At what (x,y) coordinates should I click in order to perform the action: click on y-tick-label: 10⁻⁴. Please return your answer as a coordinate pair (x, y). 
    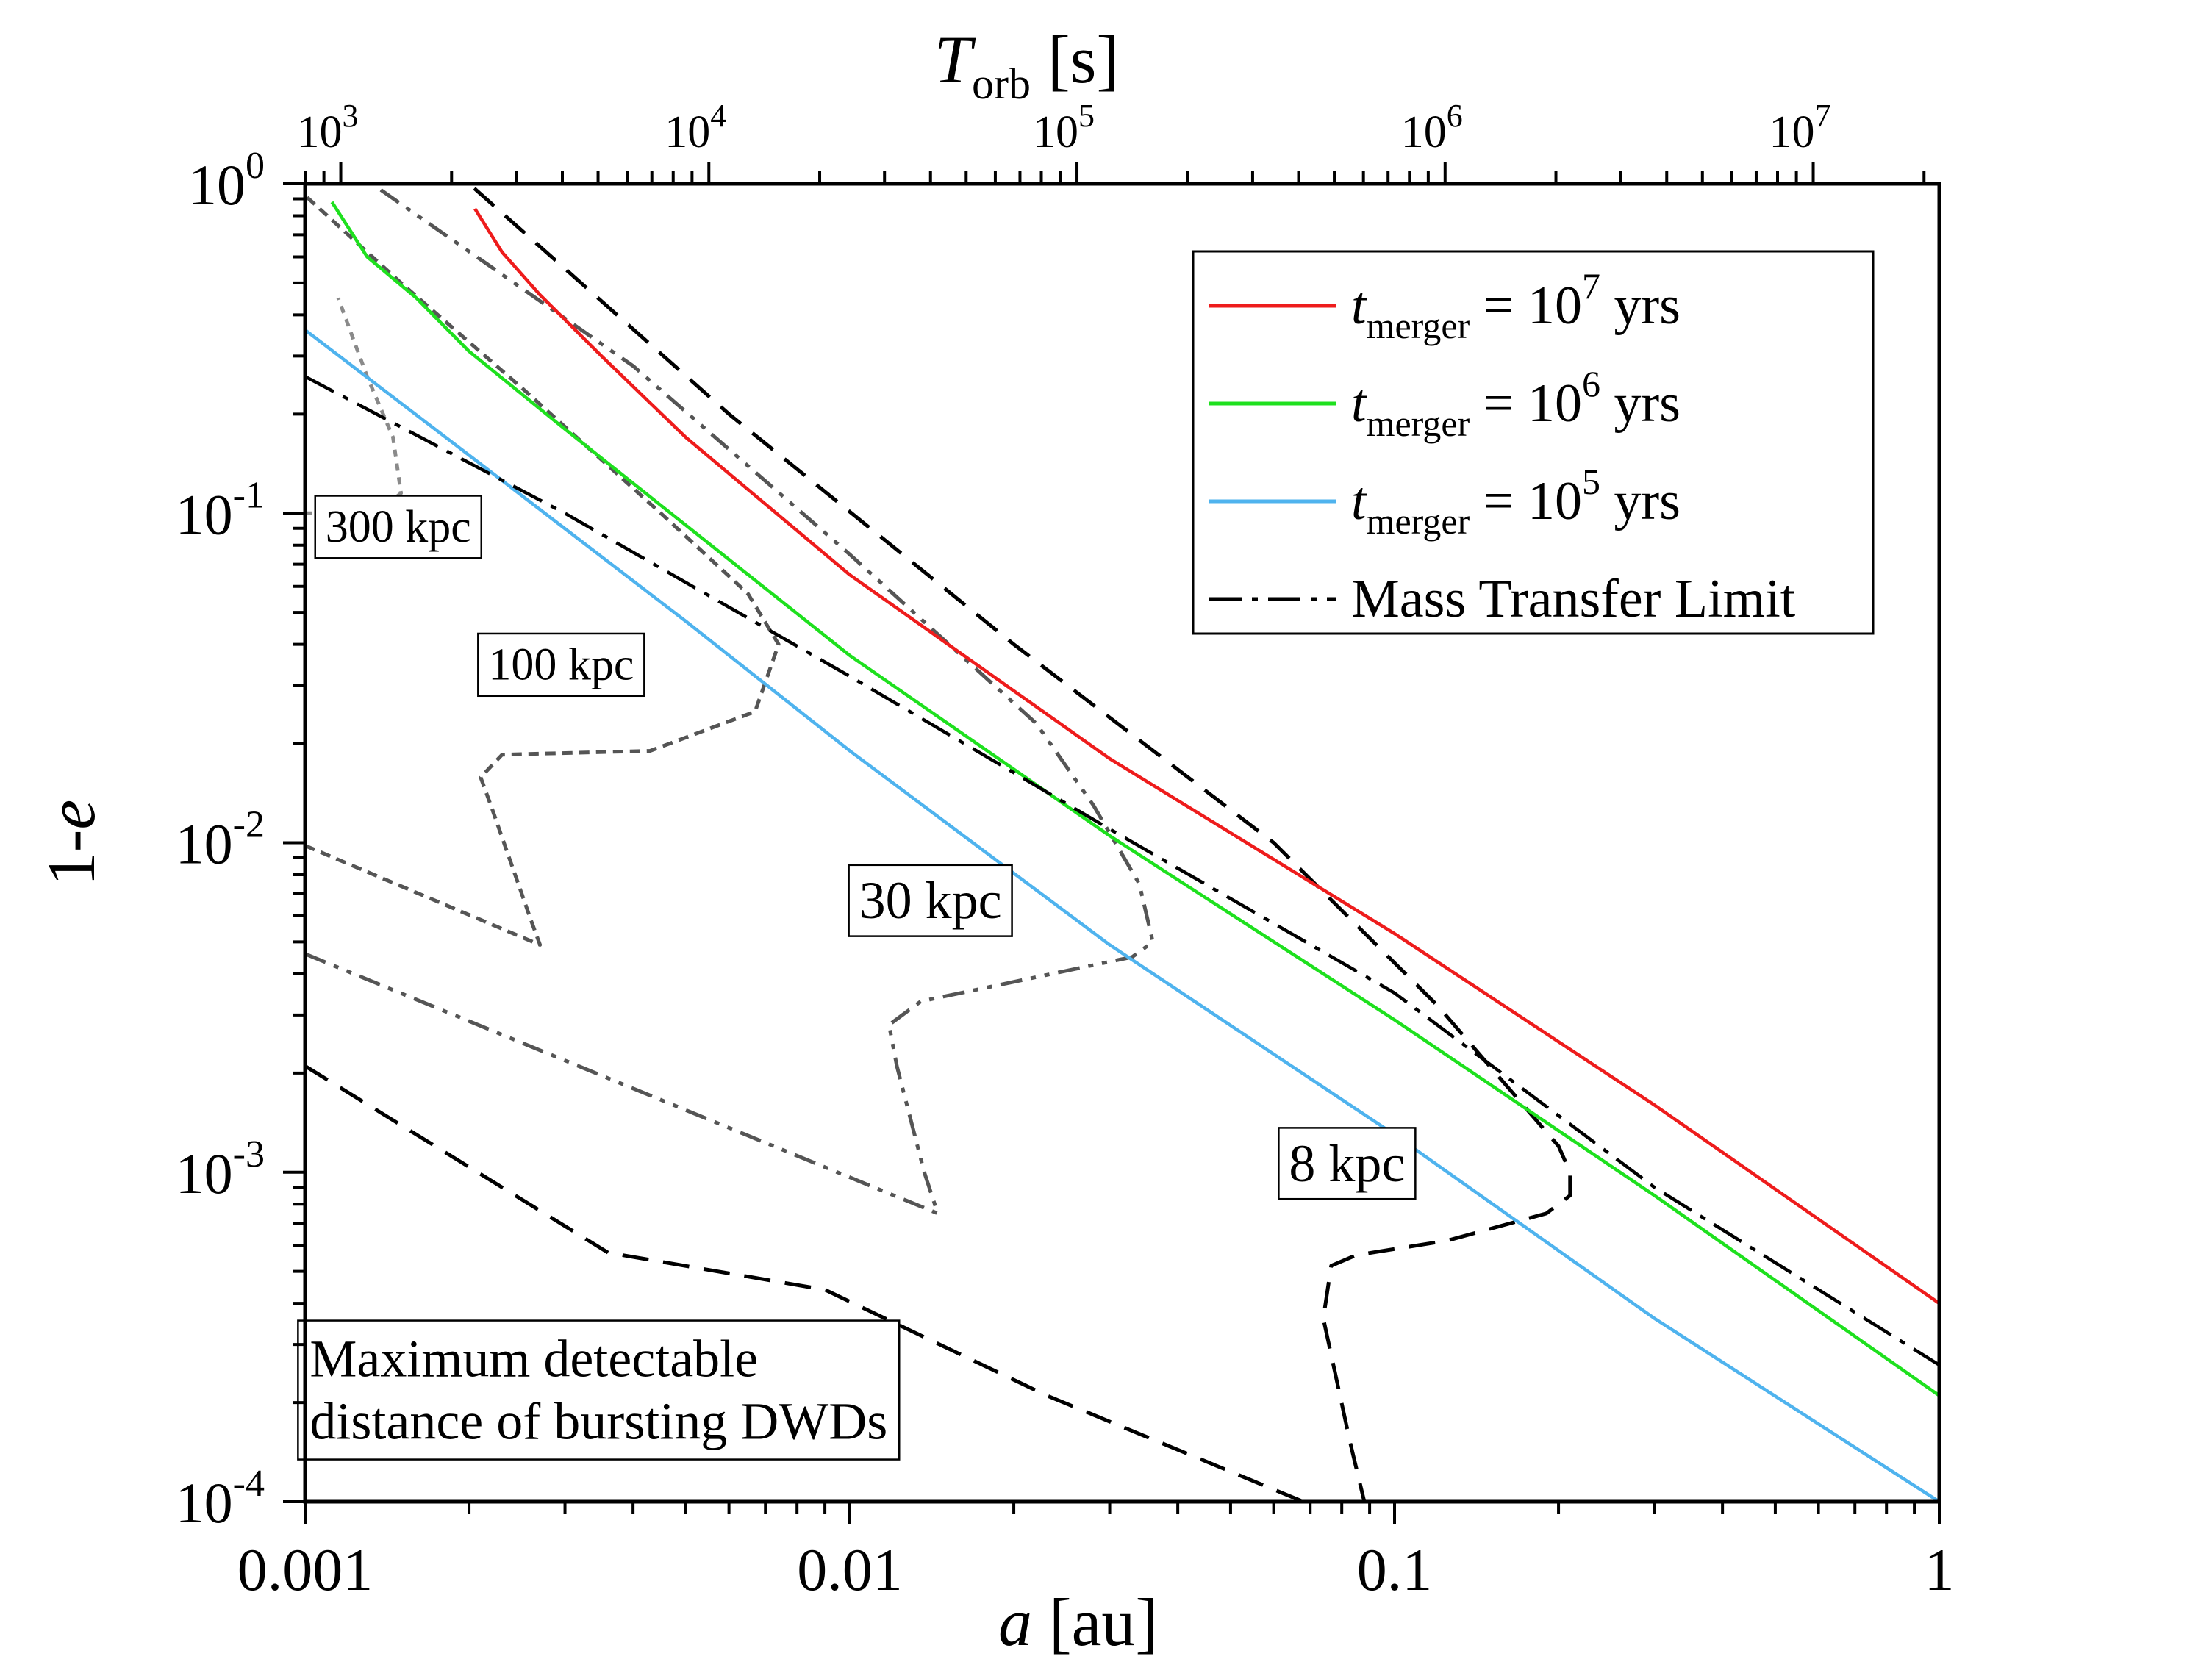
    Looking at the image, I should click on (221, 1499).